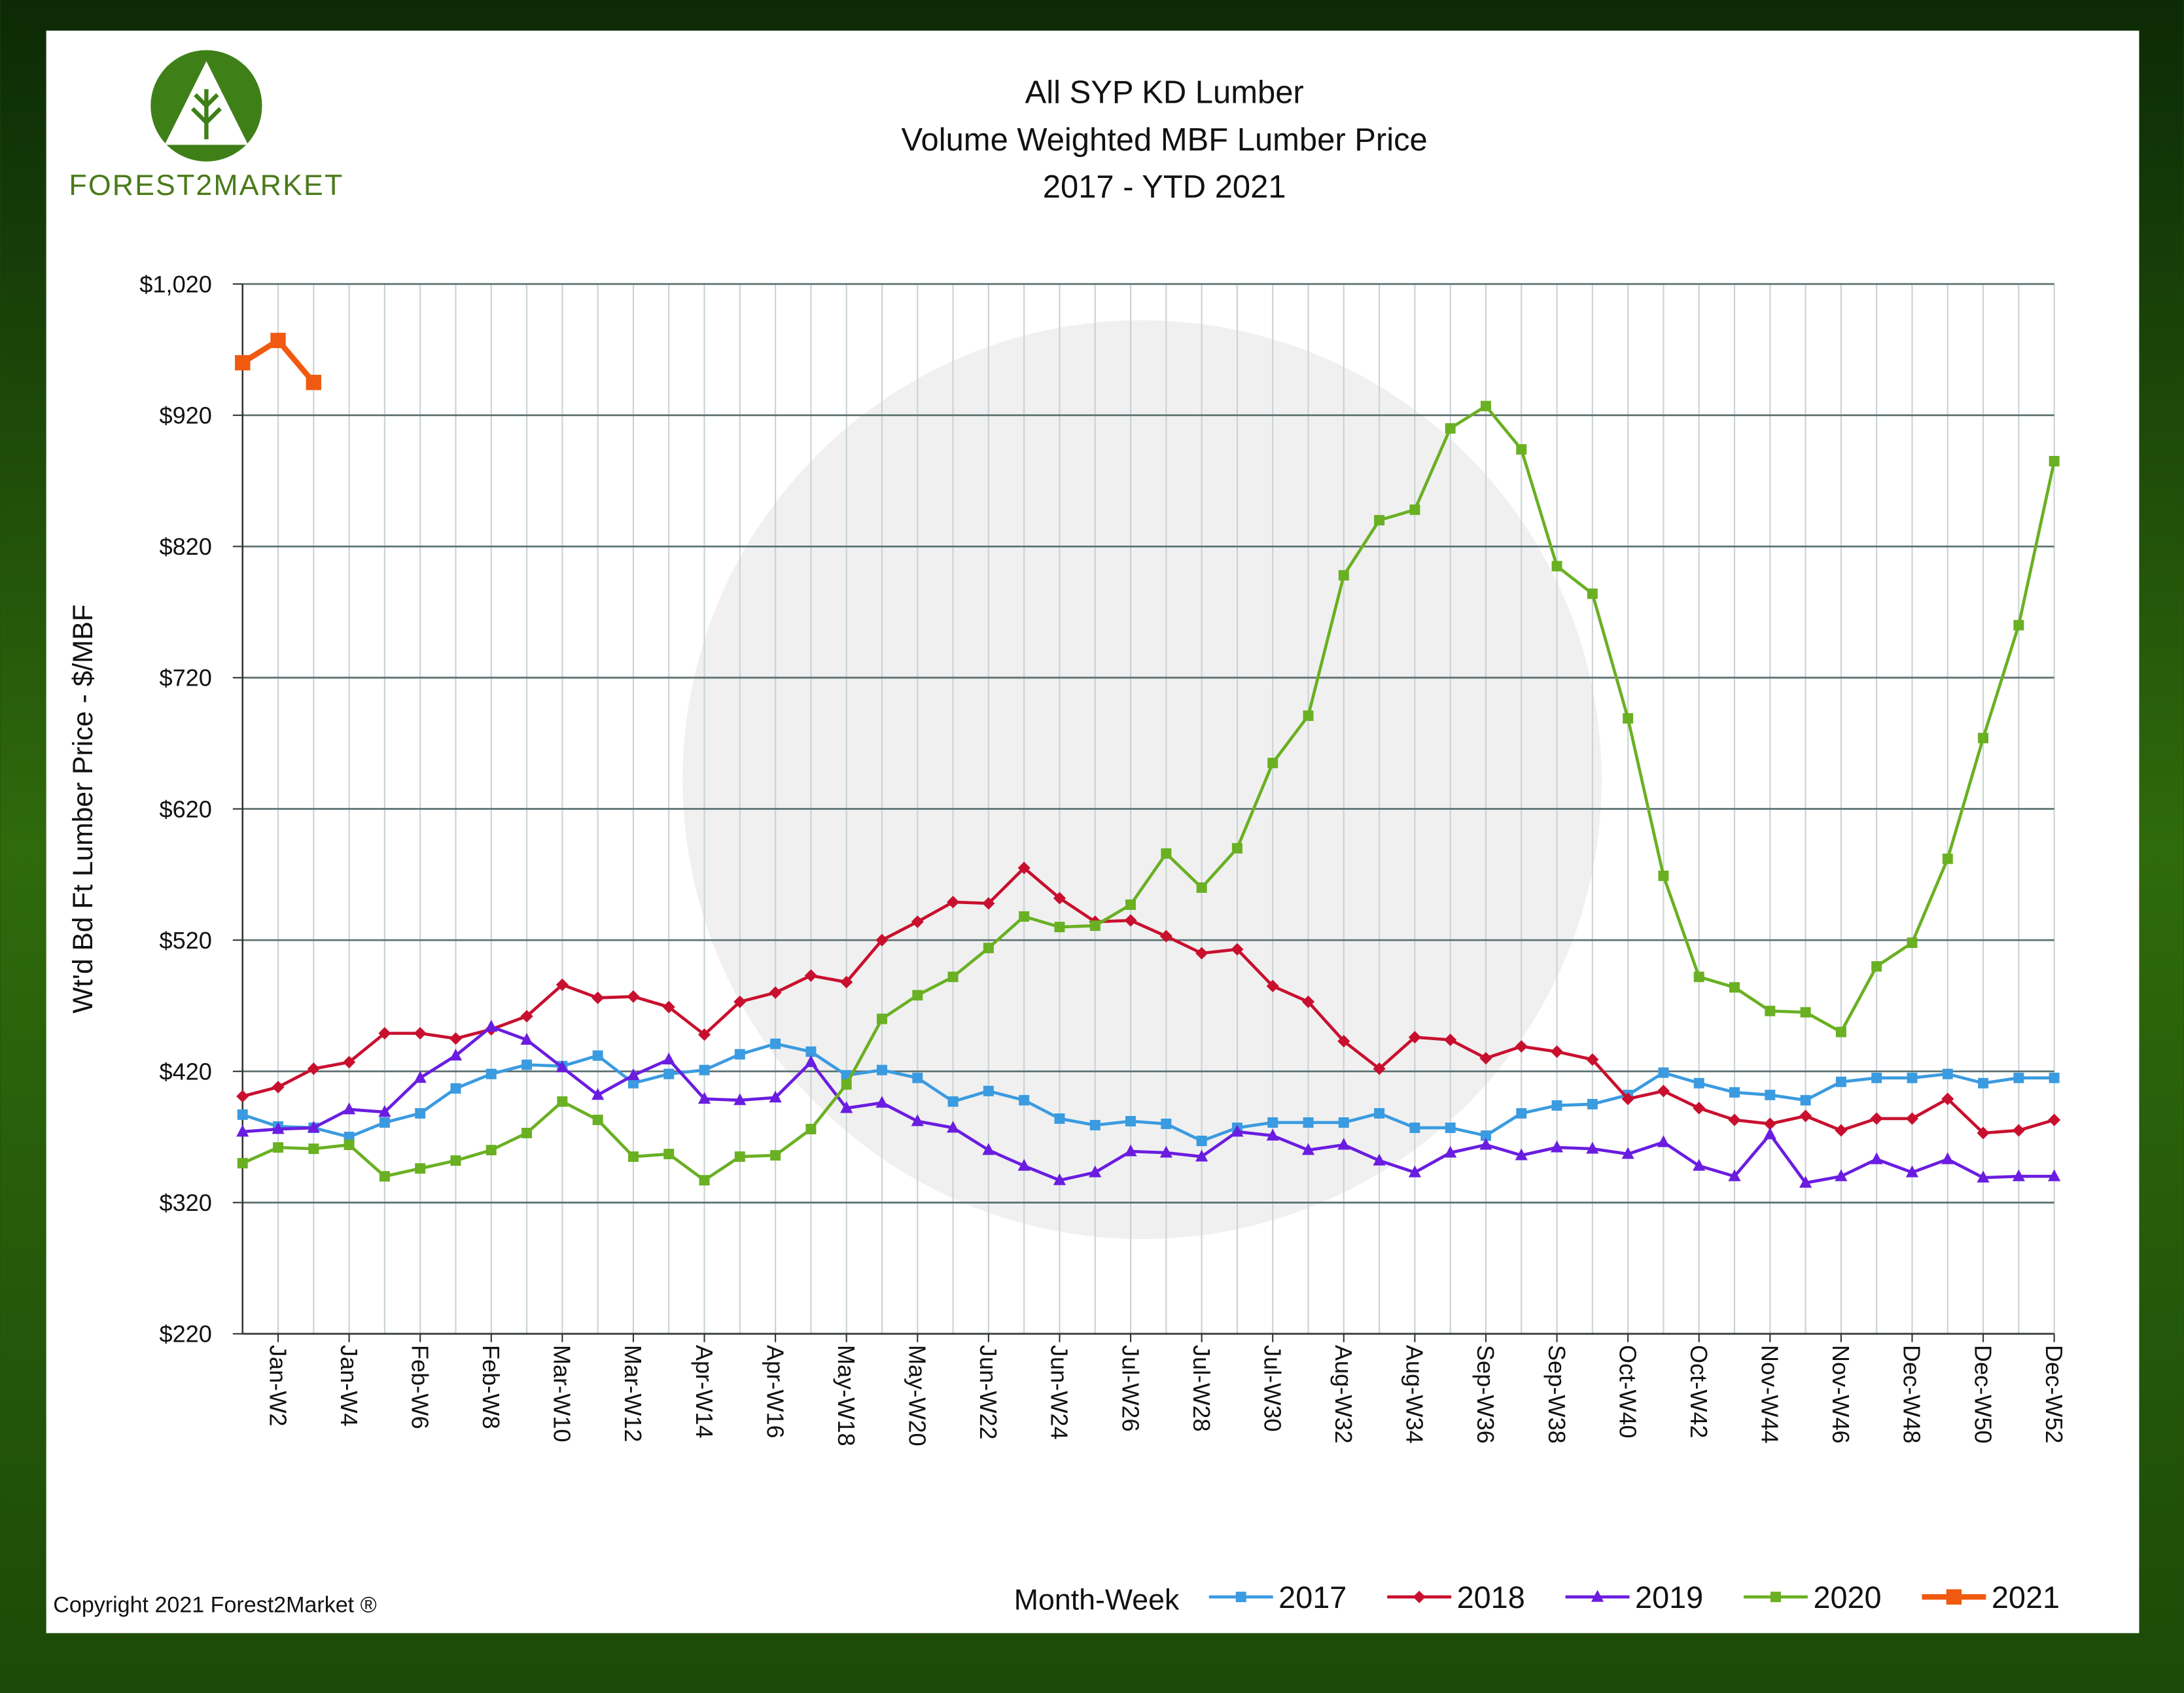 The height and width of the screenshot is (1693, 2184). I want to click on x-tick-label: Dec-W50, so click(1983, 1395).